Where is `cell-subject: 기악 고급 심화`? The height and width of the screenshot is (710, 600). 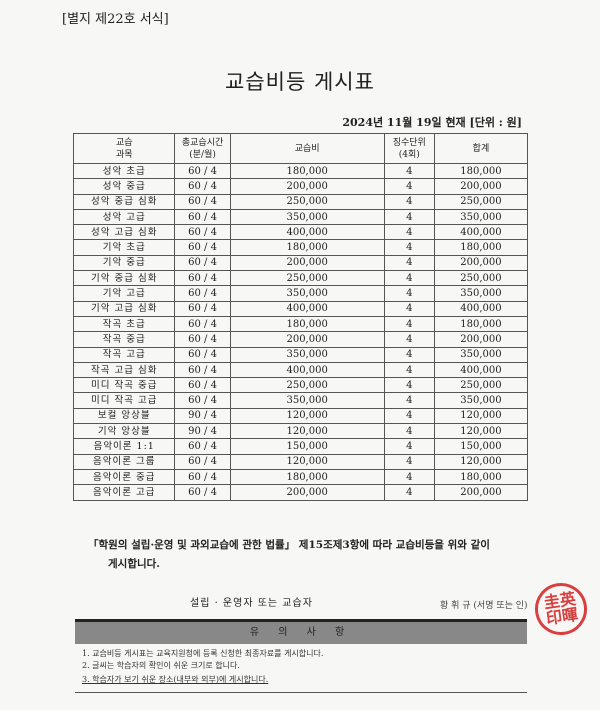
cell-subject: 기악 고급 심화 is located at coordinates (124, 308).